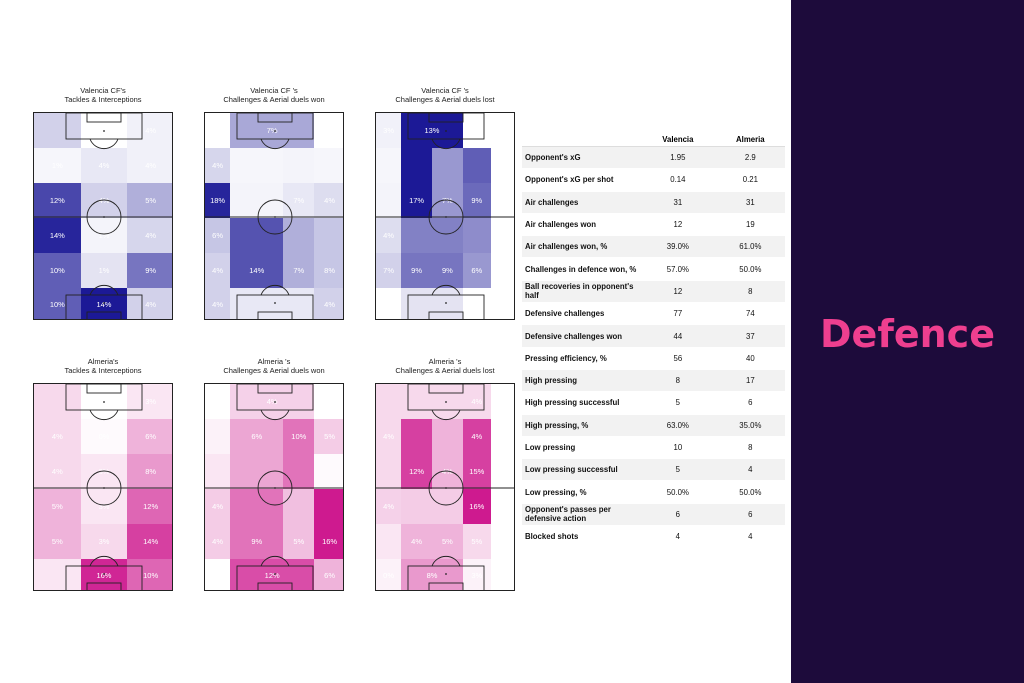 The height and width of the screenshot is (683, 1024). Describe the element at coordinates (432, 130) in the screenshot. I see `heatmap-cell: 13%` at that location.